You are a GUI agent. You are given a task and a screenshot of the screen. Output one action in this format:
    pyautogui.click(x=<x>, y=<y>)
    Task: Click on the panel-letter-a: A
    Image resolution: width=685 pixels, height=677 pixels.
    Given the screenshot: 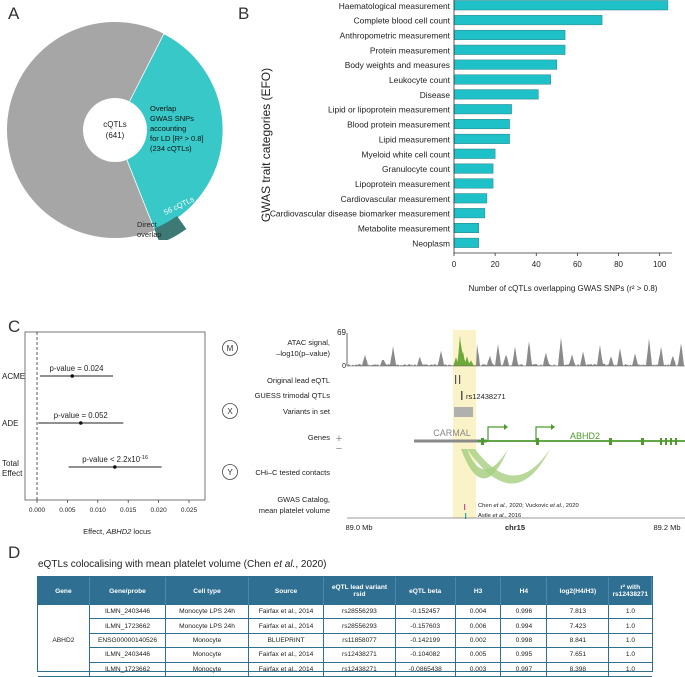 What is the action you would take?
    pyautogui.click(x=14, y=13)
    